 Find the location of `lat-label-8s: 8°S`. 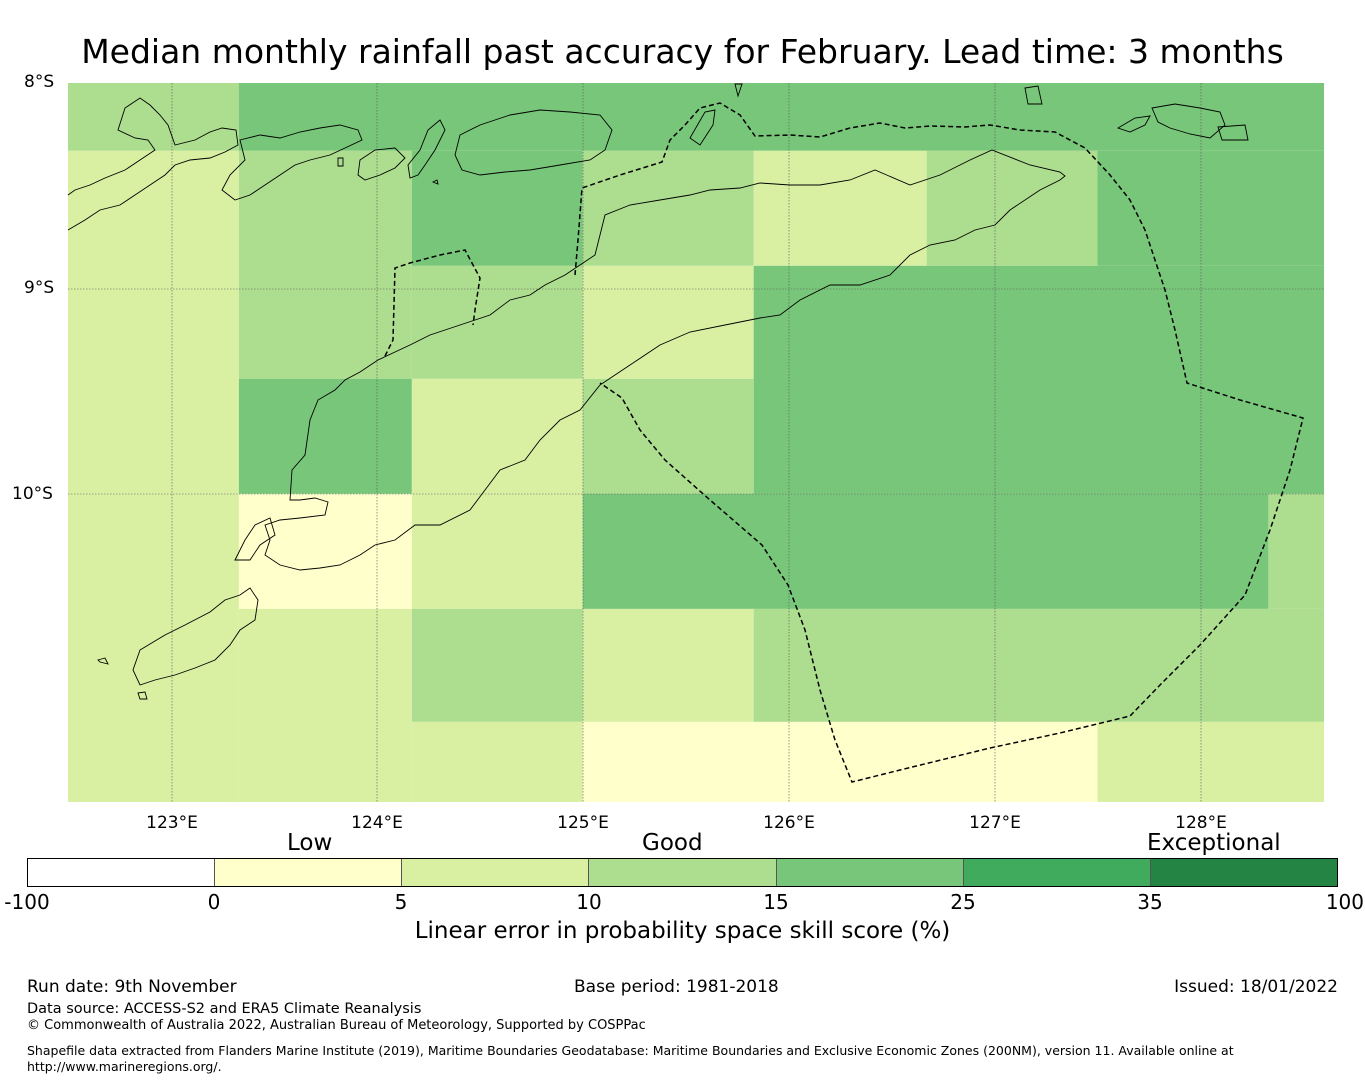

lat-label-8s: 8°S is located at coordinates (39, 82).